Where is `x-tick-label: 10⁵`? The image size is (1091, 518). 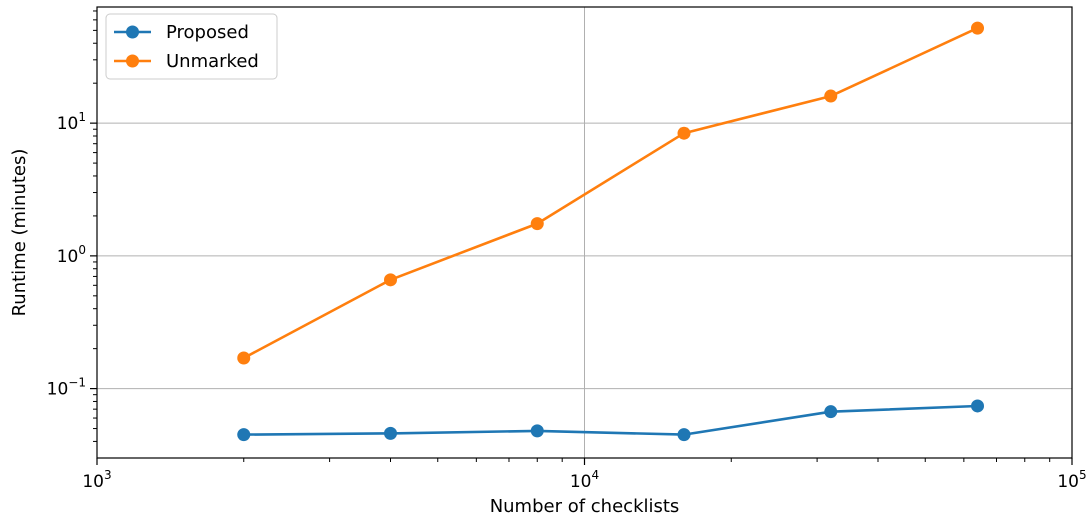
x-tick-label: 10⁵ is located at coordinates (1071, 480).